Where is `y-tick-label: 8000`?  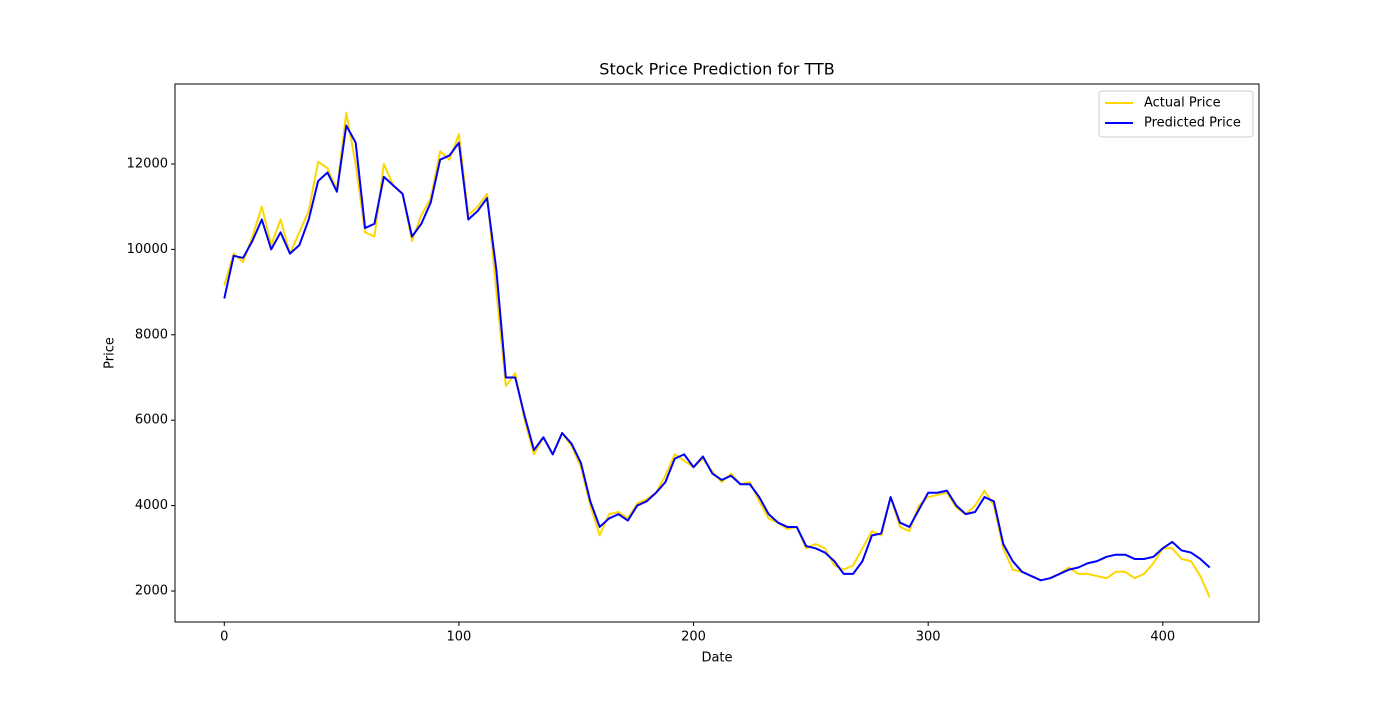 y-tick-label: 8000 is located at coordinates (151, 334).